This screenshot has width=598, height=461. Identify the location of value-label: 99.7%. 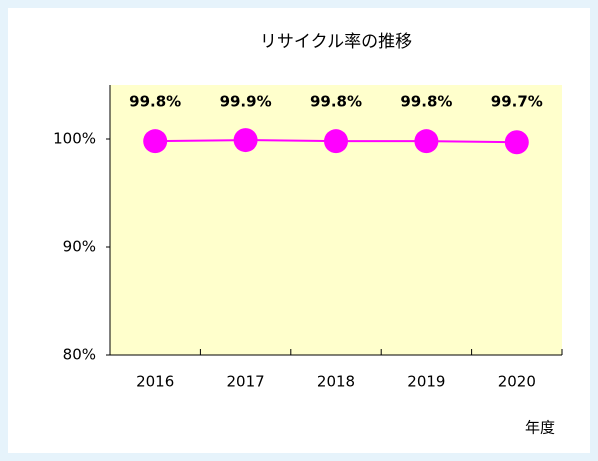
(517, 102).